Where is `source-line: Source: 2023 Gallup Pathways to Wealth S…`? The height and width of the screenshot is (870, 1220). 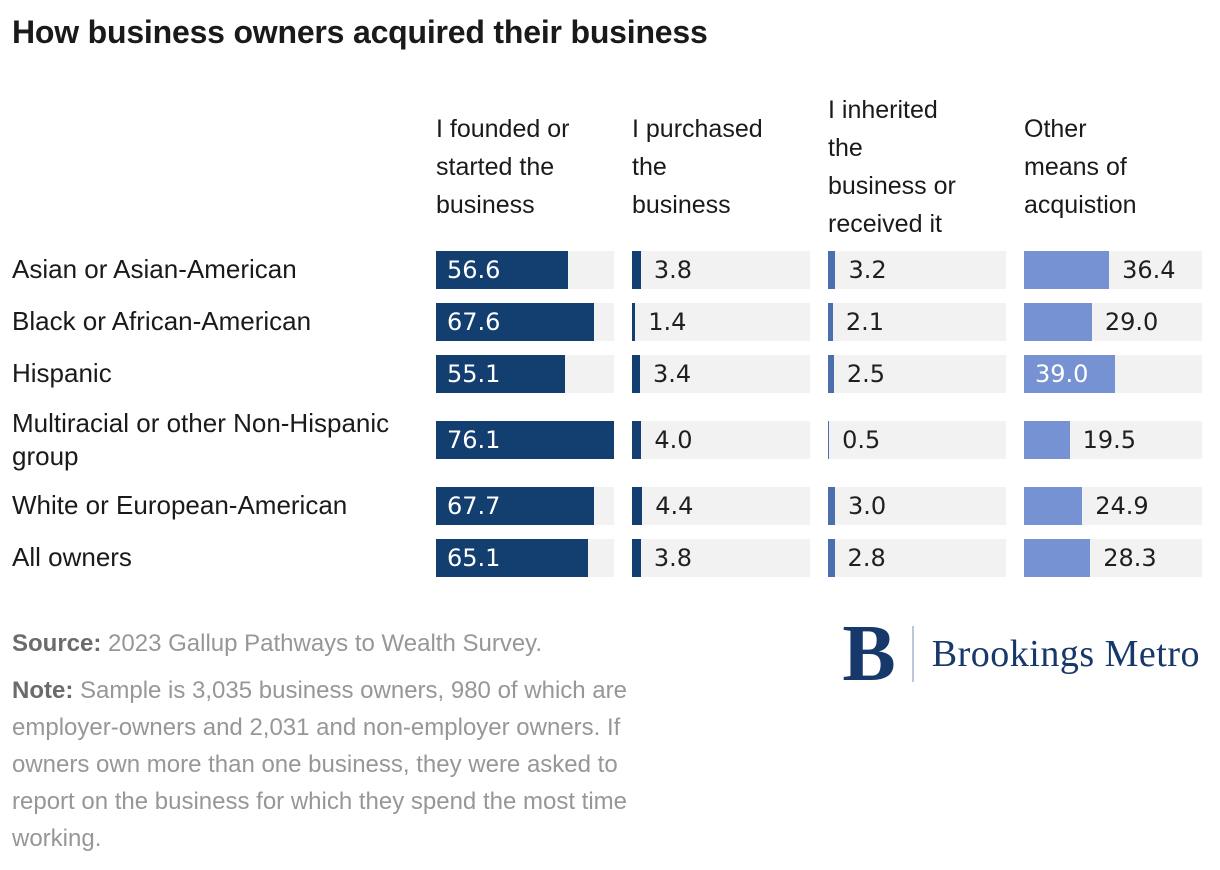
source-line: Source: 2023 Gallup Pathways to Wealth S… is located at coordinates (362, 643).